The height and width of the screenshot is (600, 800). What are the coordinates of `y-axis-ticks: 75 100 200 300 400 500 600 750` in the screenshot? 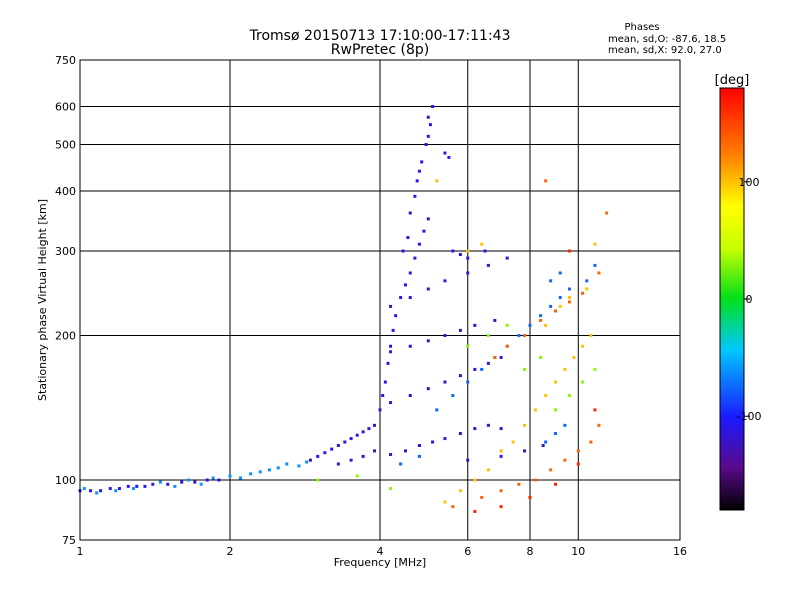 It's located at (65, 300).